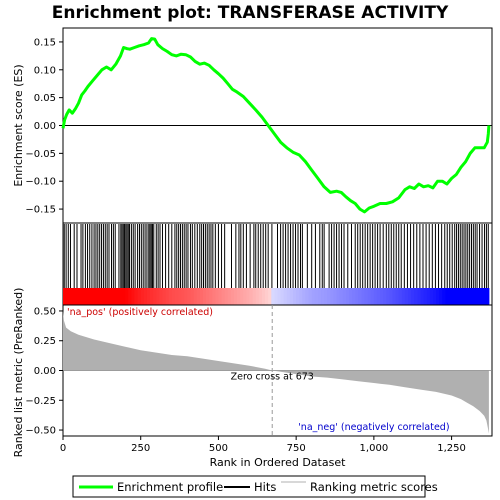 The height and width of the screenshot is (500, 500). Describe the element at coordinates (40, 154) in the screenshot. I see `es-y-tick-label: −0.05` at that location.